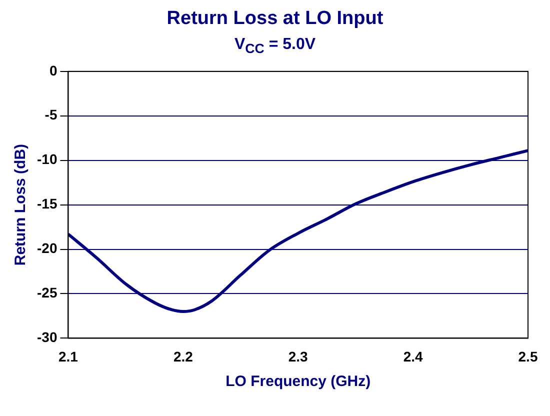 This screenshot has width=550, height=416. What do you see at coordinates (298, 356) in the screenshot?
I see `x-tick-label: 2.3` at bounding box center [298, 356].